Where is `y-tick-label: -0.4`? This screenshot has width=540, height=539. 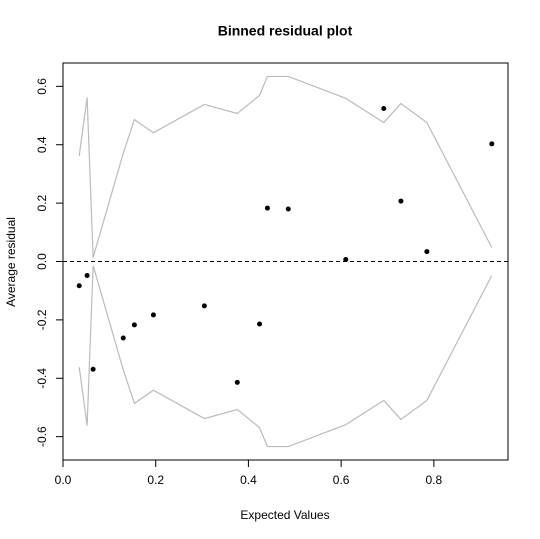
y-tick-label: -0.4 is located at coordinates (42, 378).